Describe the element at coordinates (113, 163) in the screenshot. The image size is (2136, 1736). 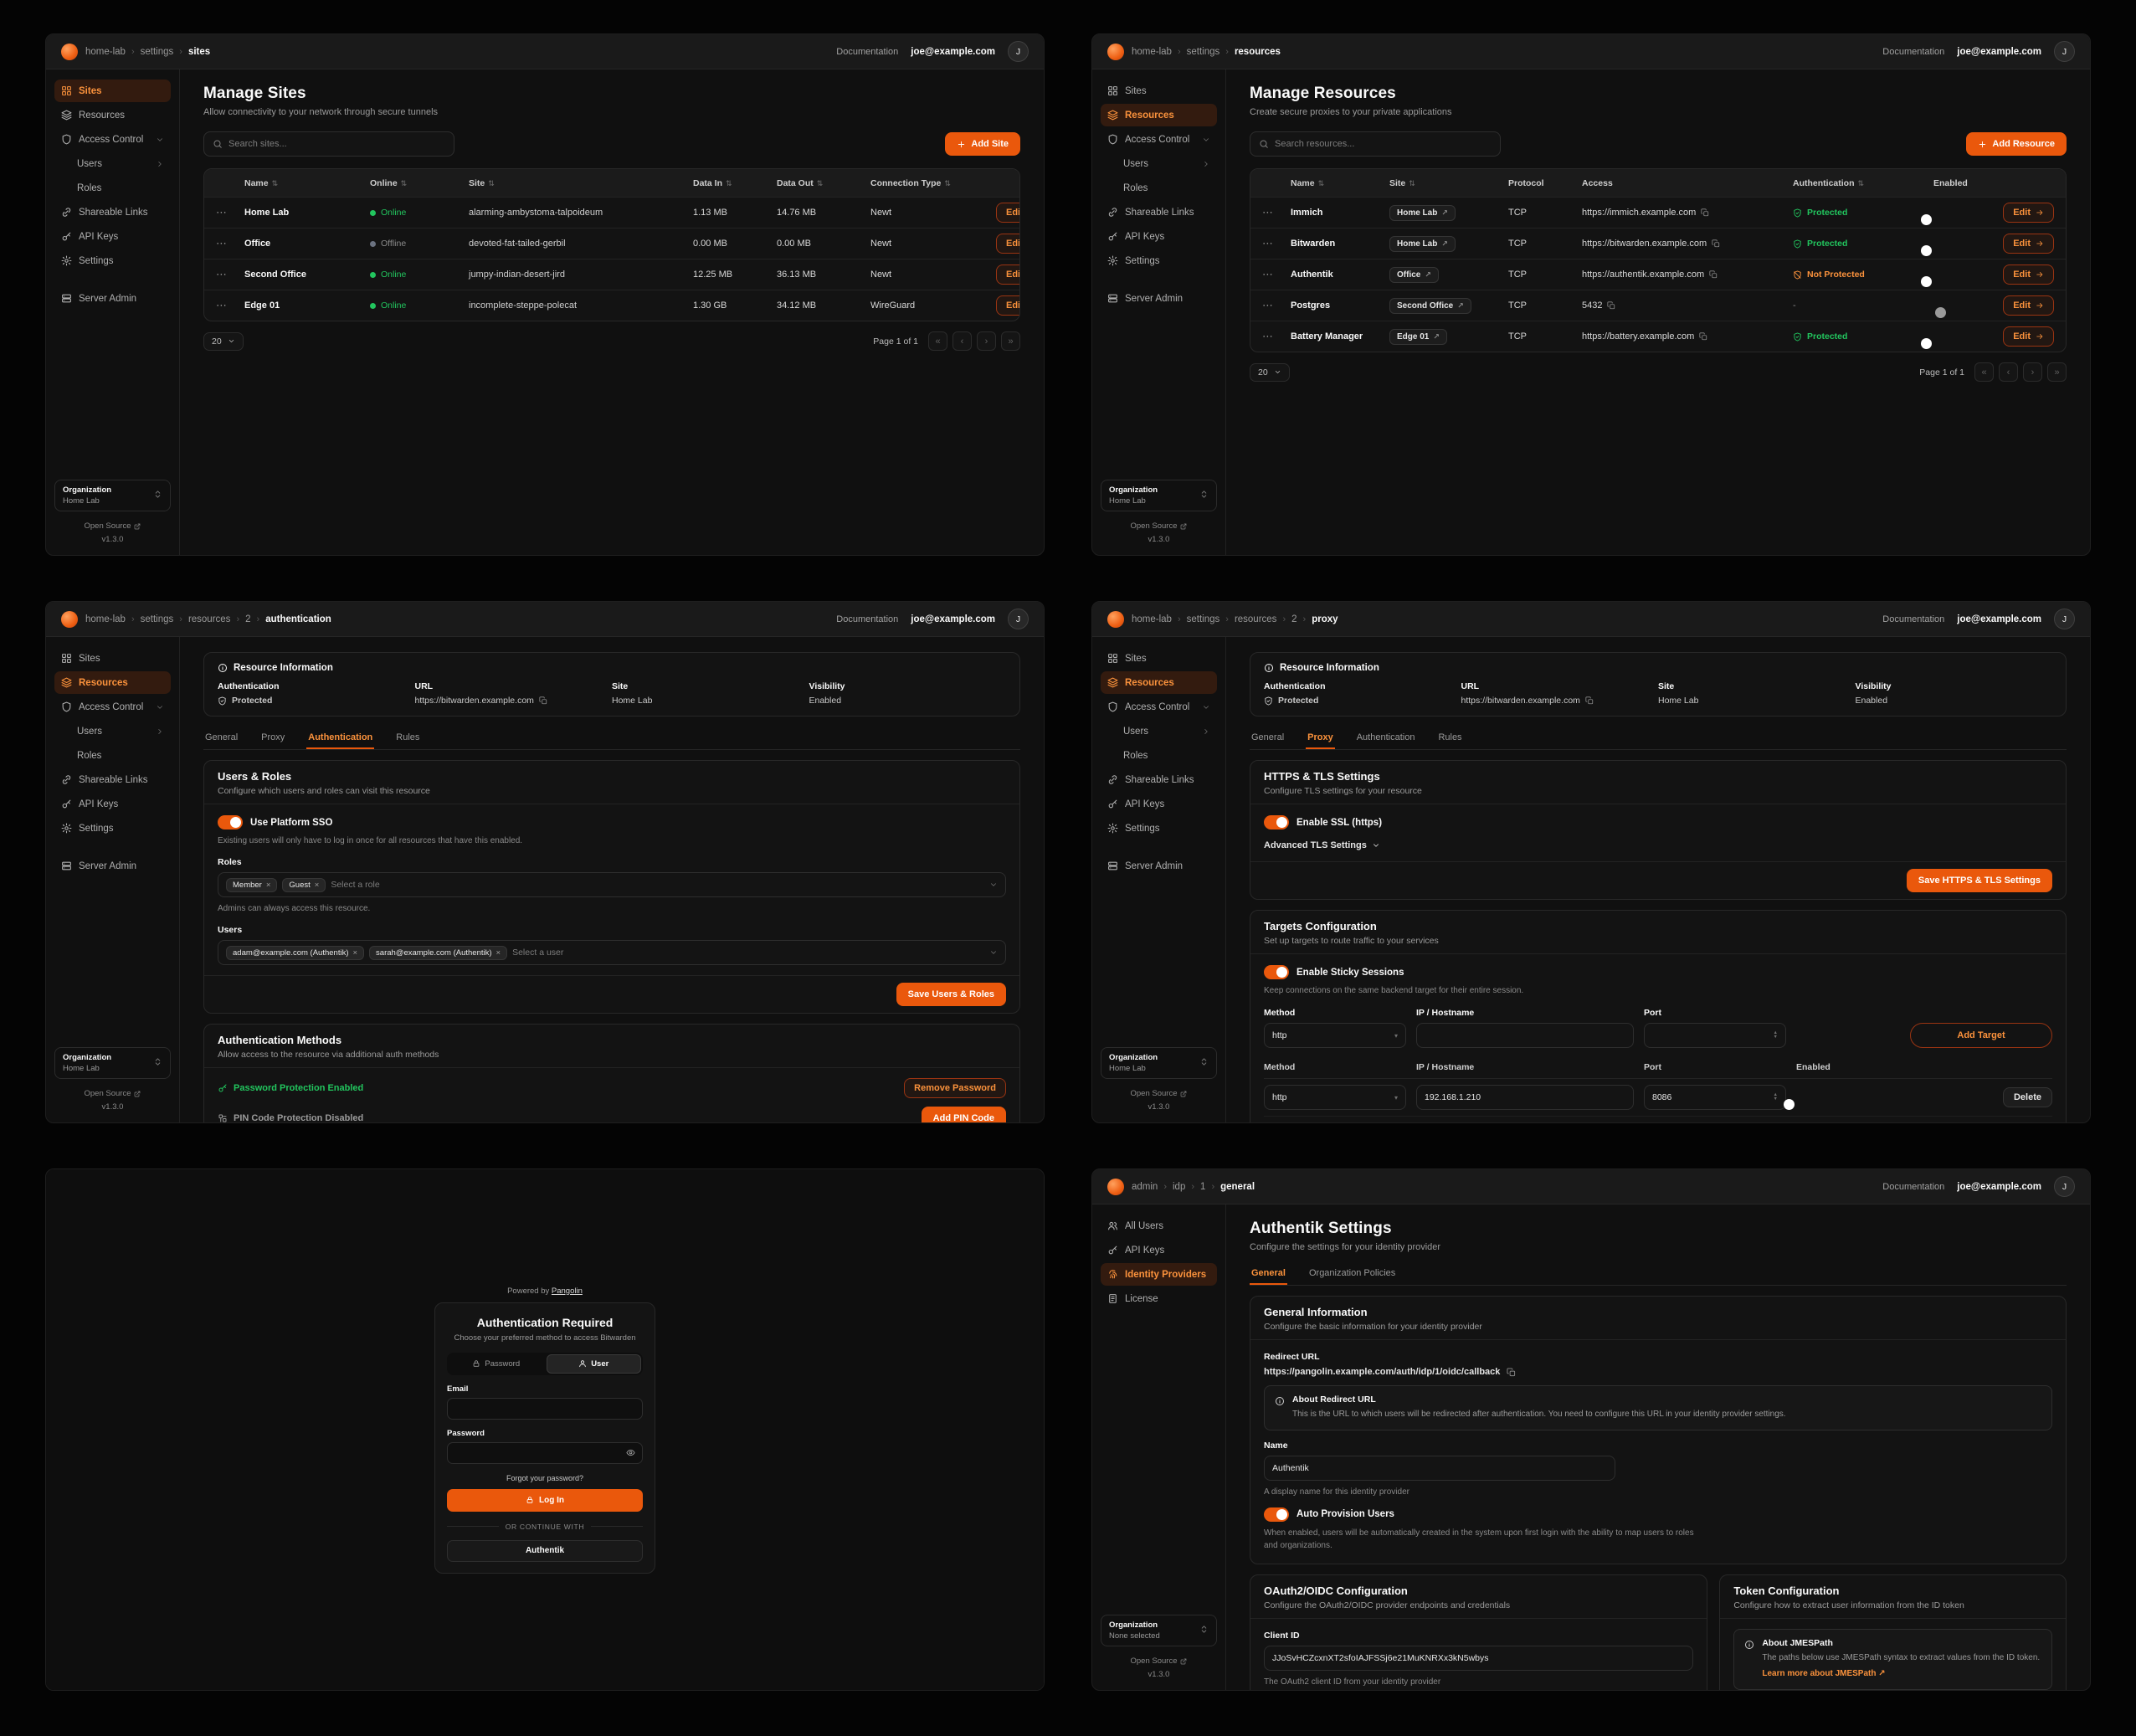
I see `sidebar-item-users: Users` at that location.